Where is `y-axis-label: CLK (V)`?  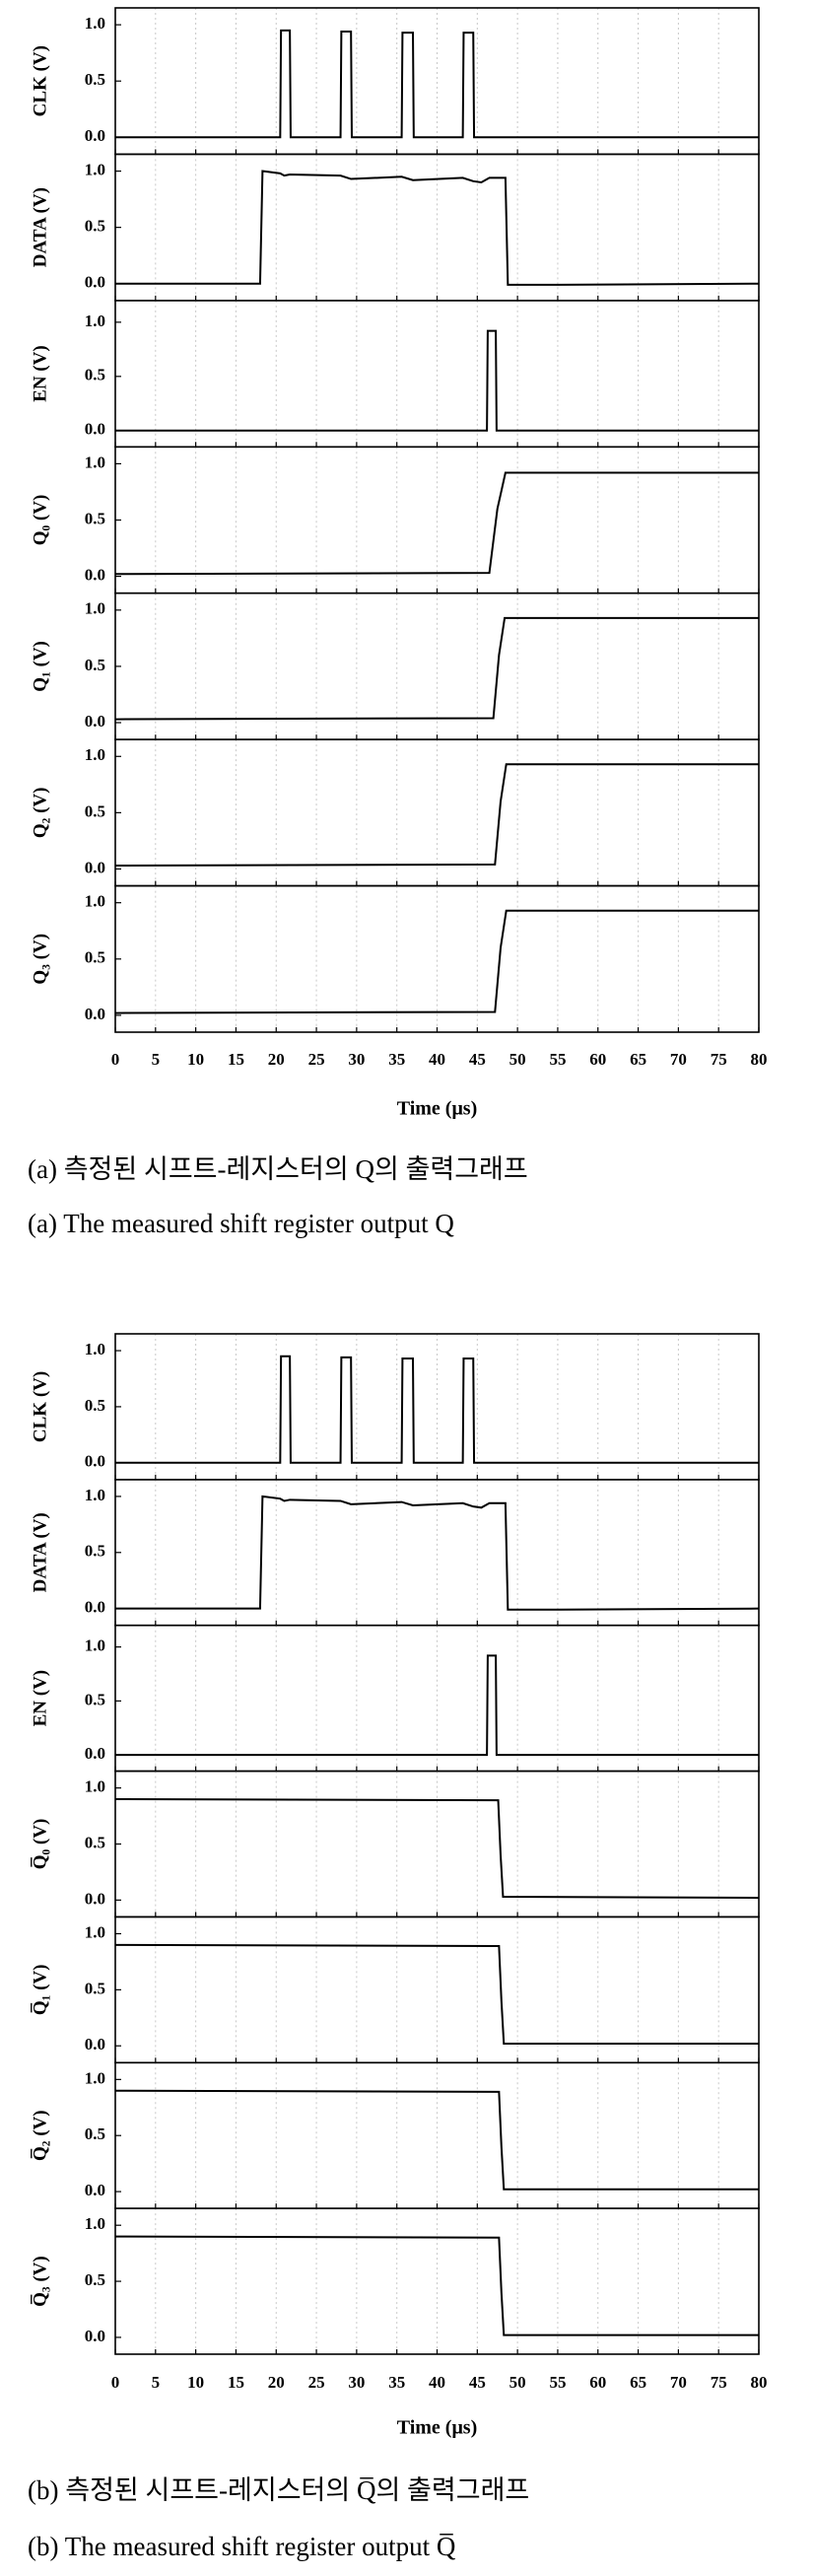 y-axis-label: CLK (V) is located at coordinates (40, 81).